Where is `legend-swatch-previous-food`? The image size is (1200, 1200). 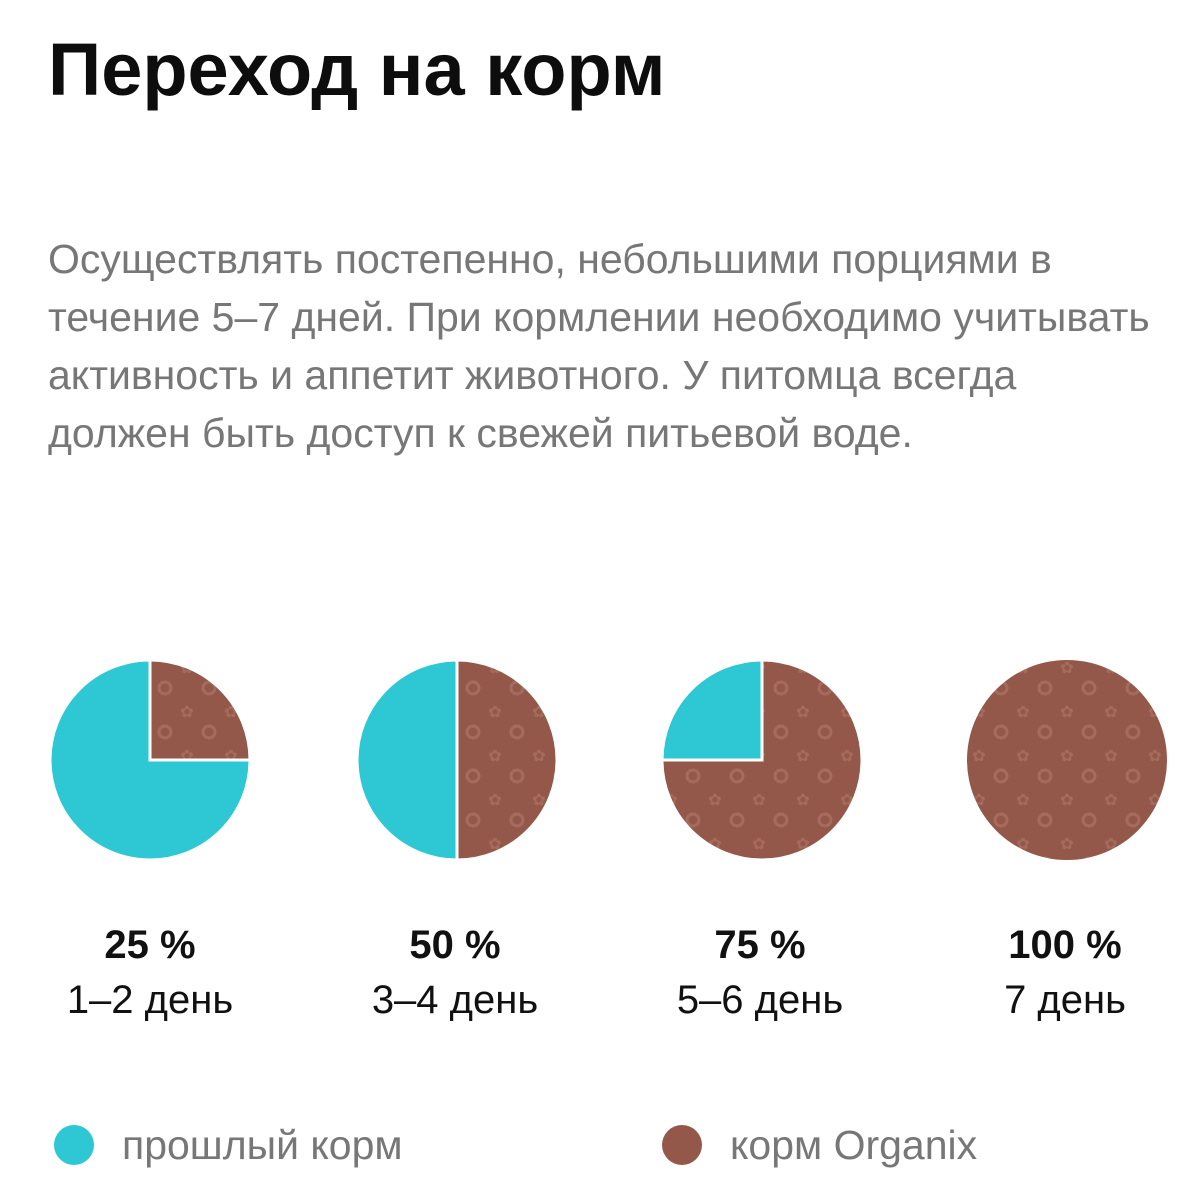 legend-swatch-previous-food is located at coordinates (74, 1145).